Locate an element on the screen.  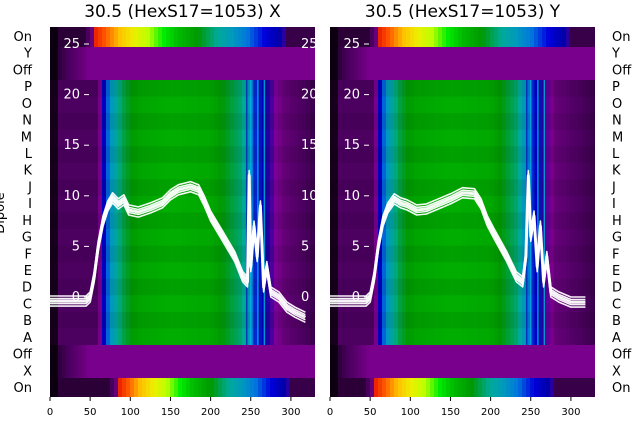
row-label: G is located at coordinates (617, 238).